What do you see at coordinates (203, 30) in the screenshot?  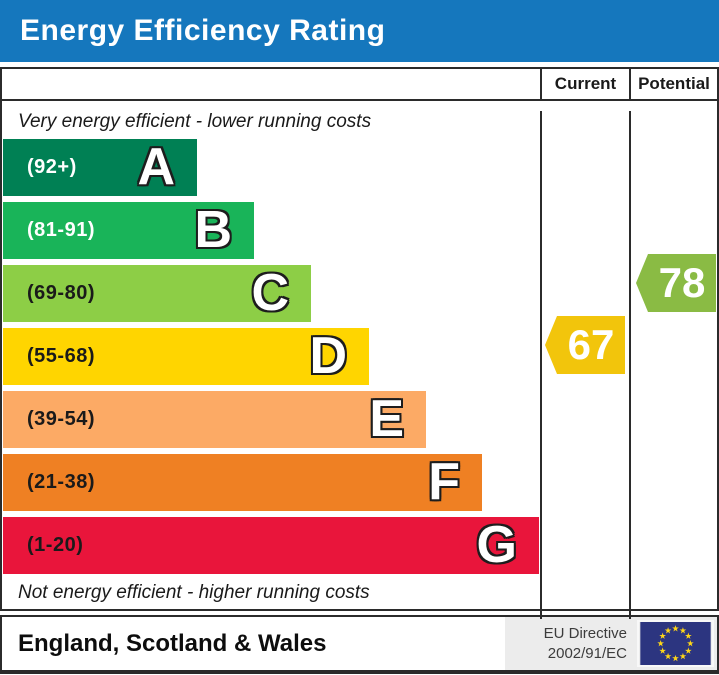 I see `page-title: Energy Efficiency Rating` at bounding box center [203, 30].